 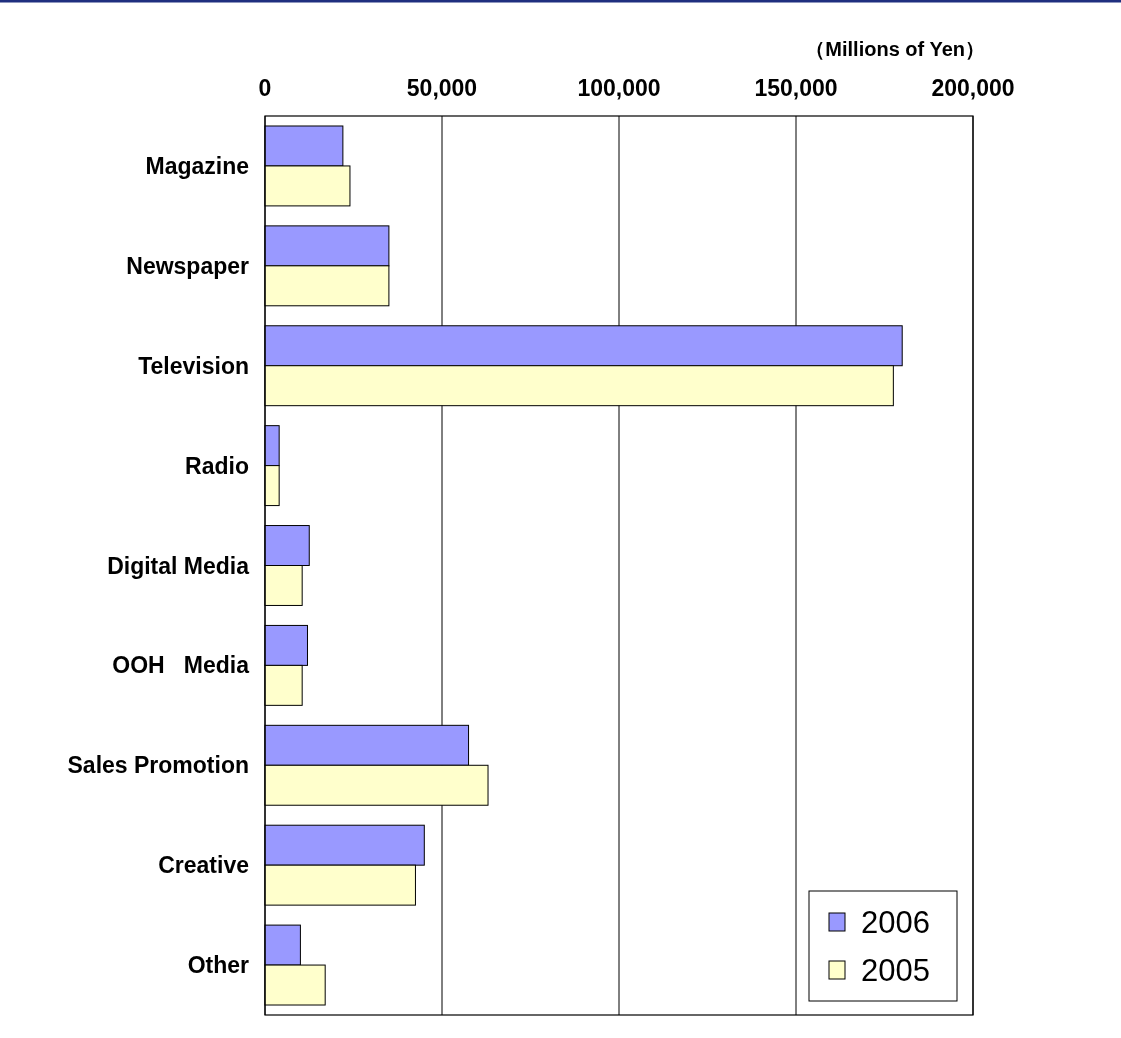 I want to click on x-tick-label: 150,000, so click(x=796, y=88).